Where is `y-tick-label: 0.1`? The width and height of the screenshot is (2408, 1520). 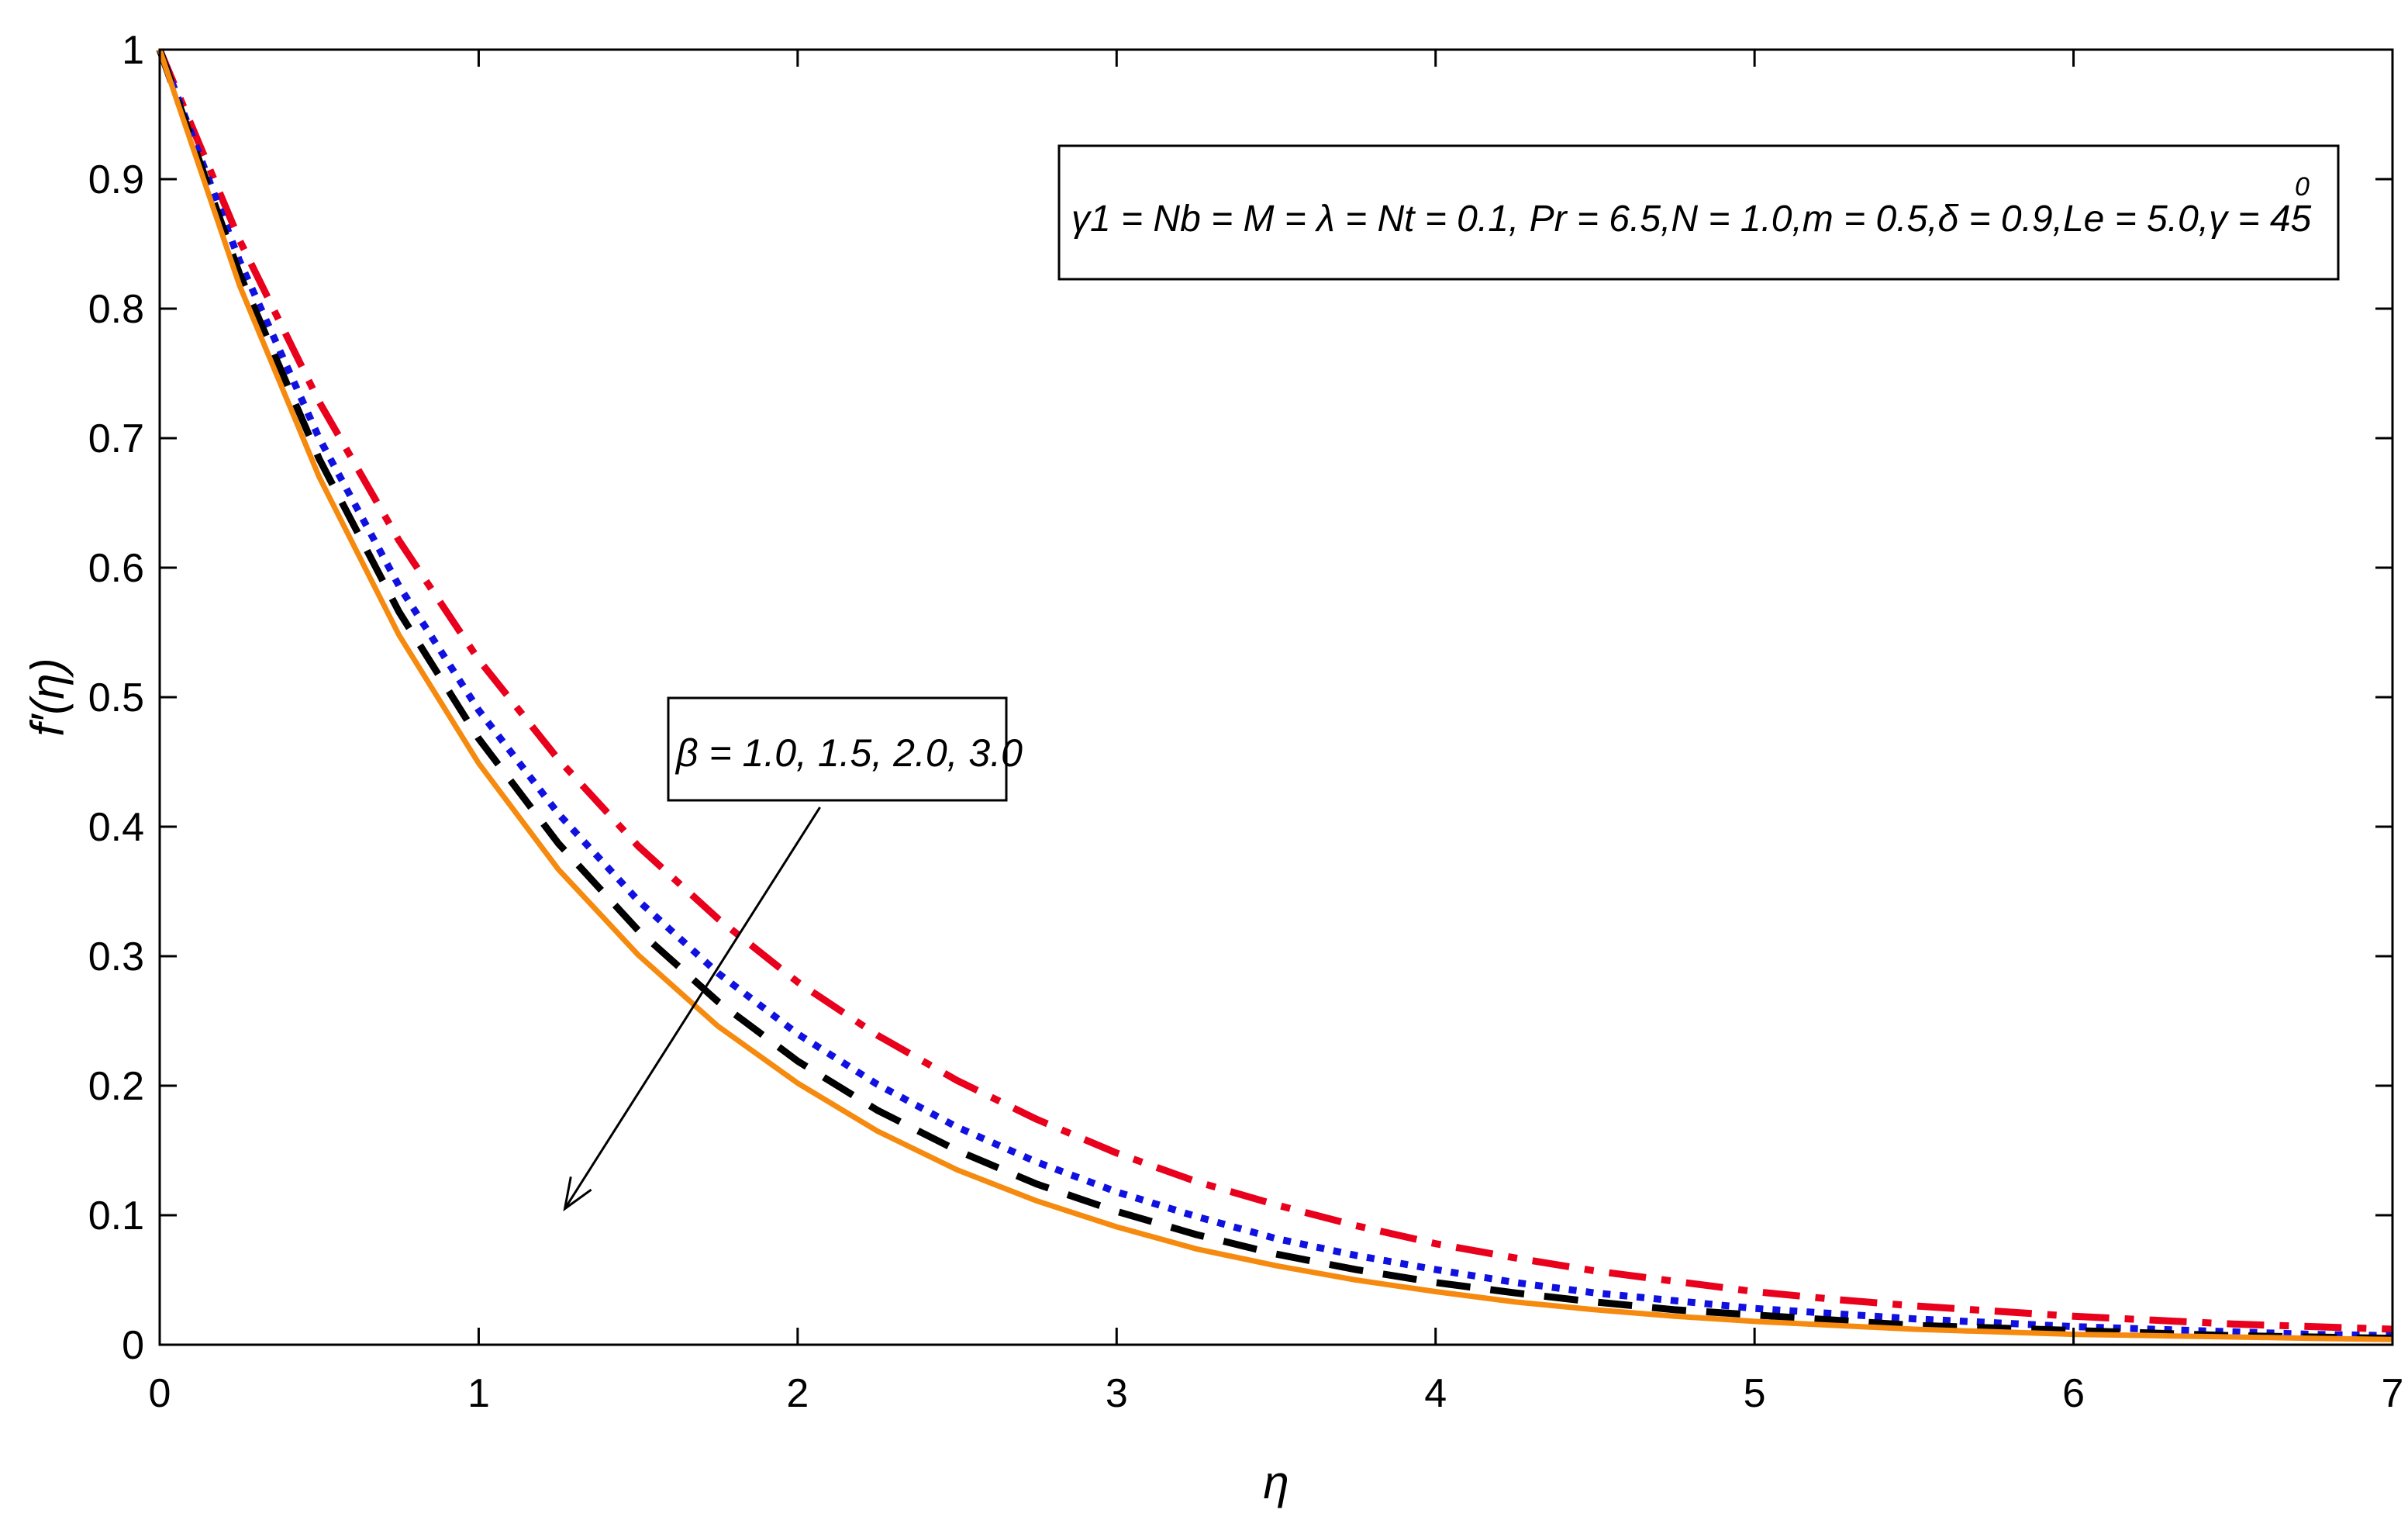 y-tick-label: 0.1 is located at coordinates (116, 1216).